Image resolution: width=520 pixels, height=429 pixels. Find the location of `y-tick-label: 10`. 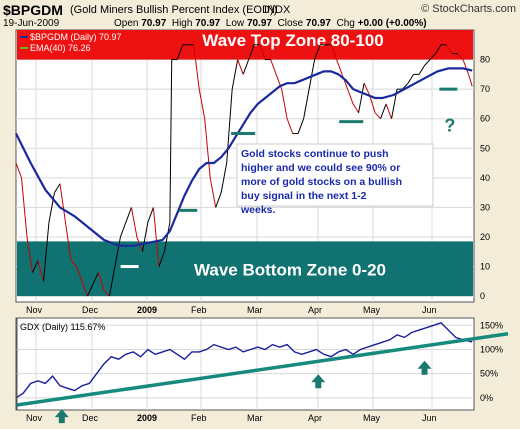

y-tick-label: 10 is located at coordinates (485, 267).